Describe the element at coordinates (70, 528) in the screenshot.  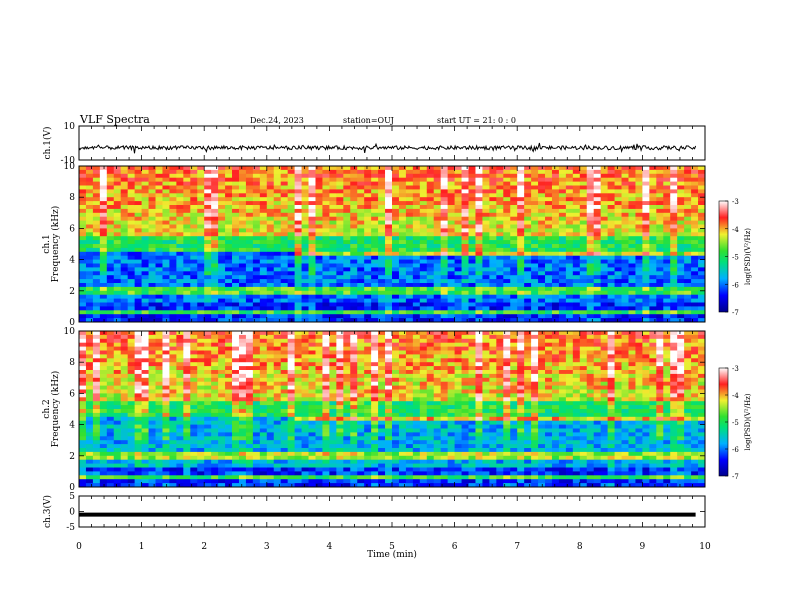
I see `y-tick-label: -5` at that location.